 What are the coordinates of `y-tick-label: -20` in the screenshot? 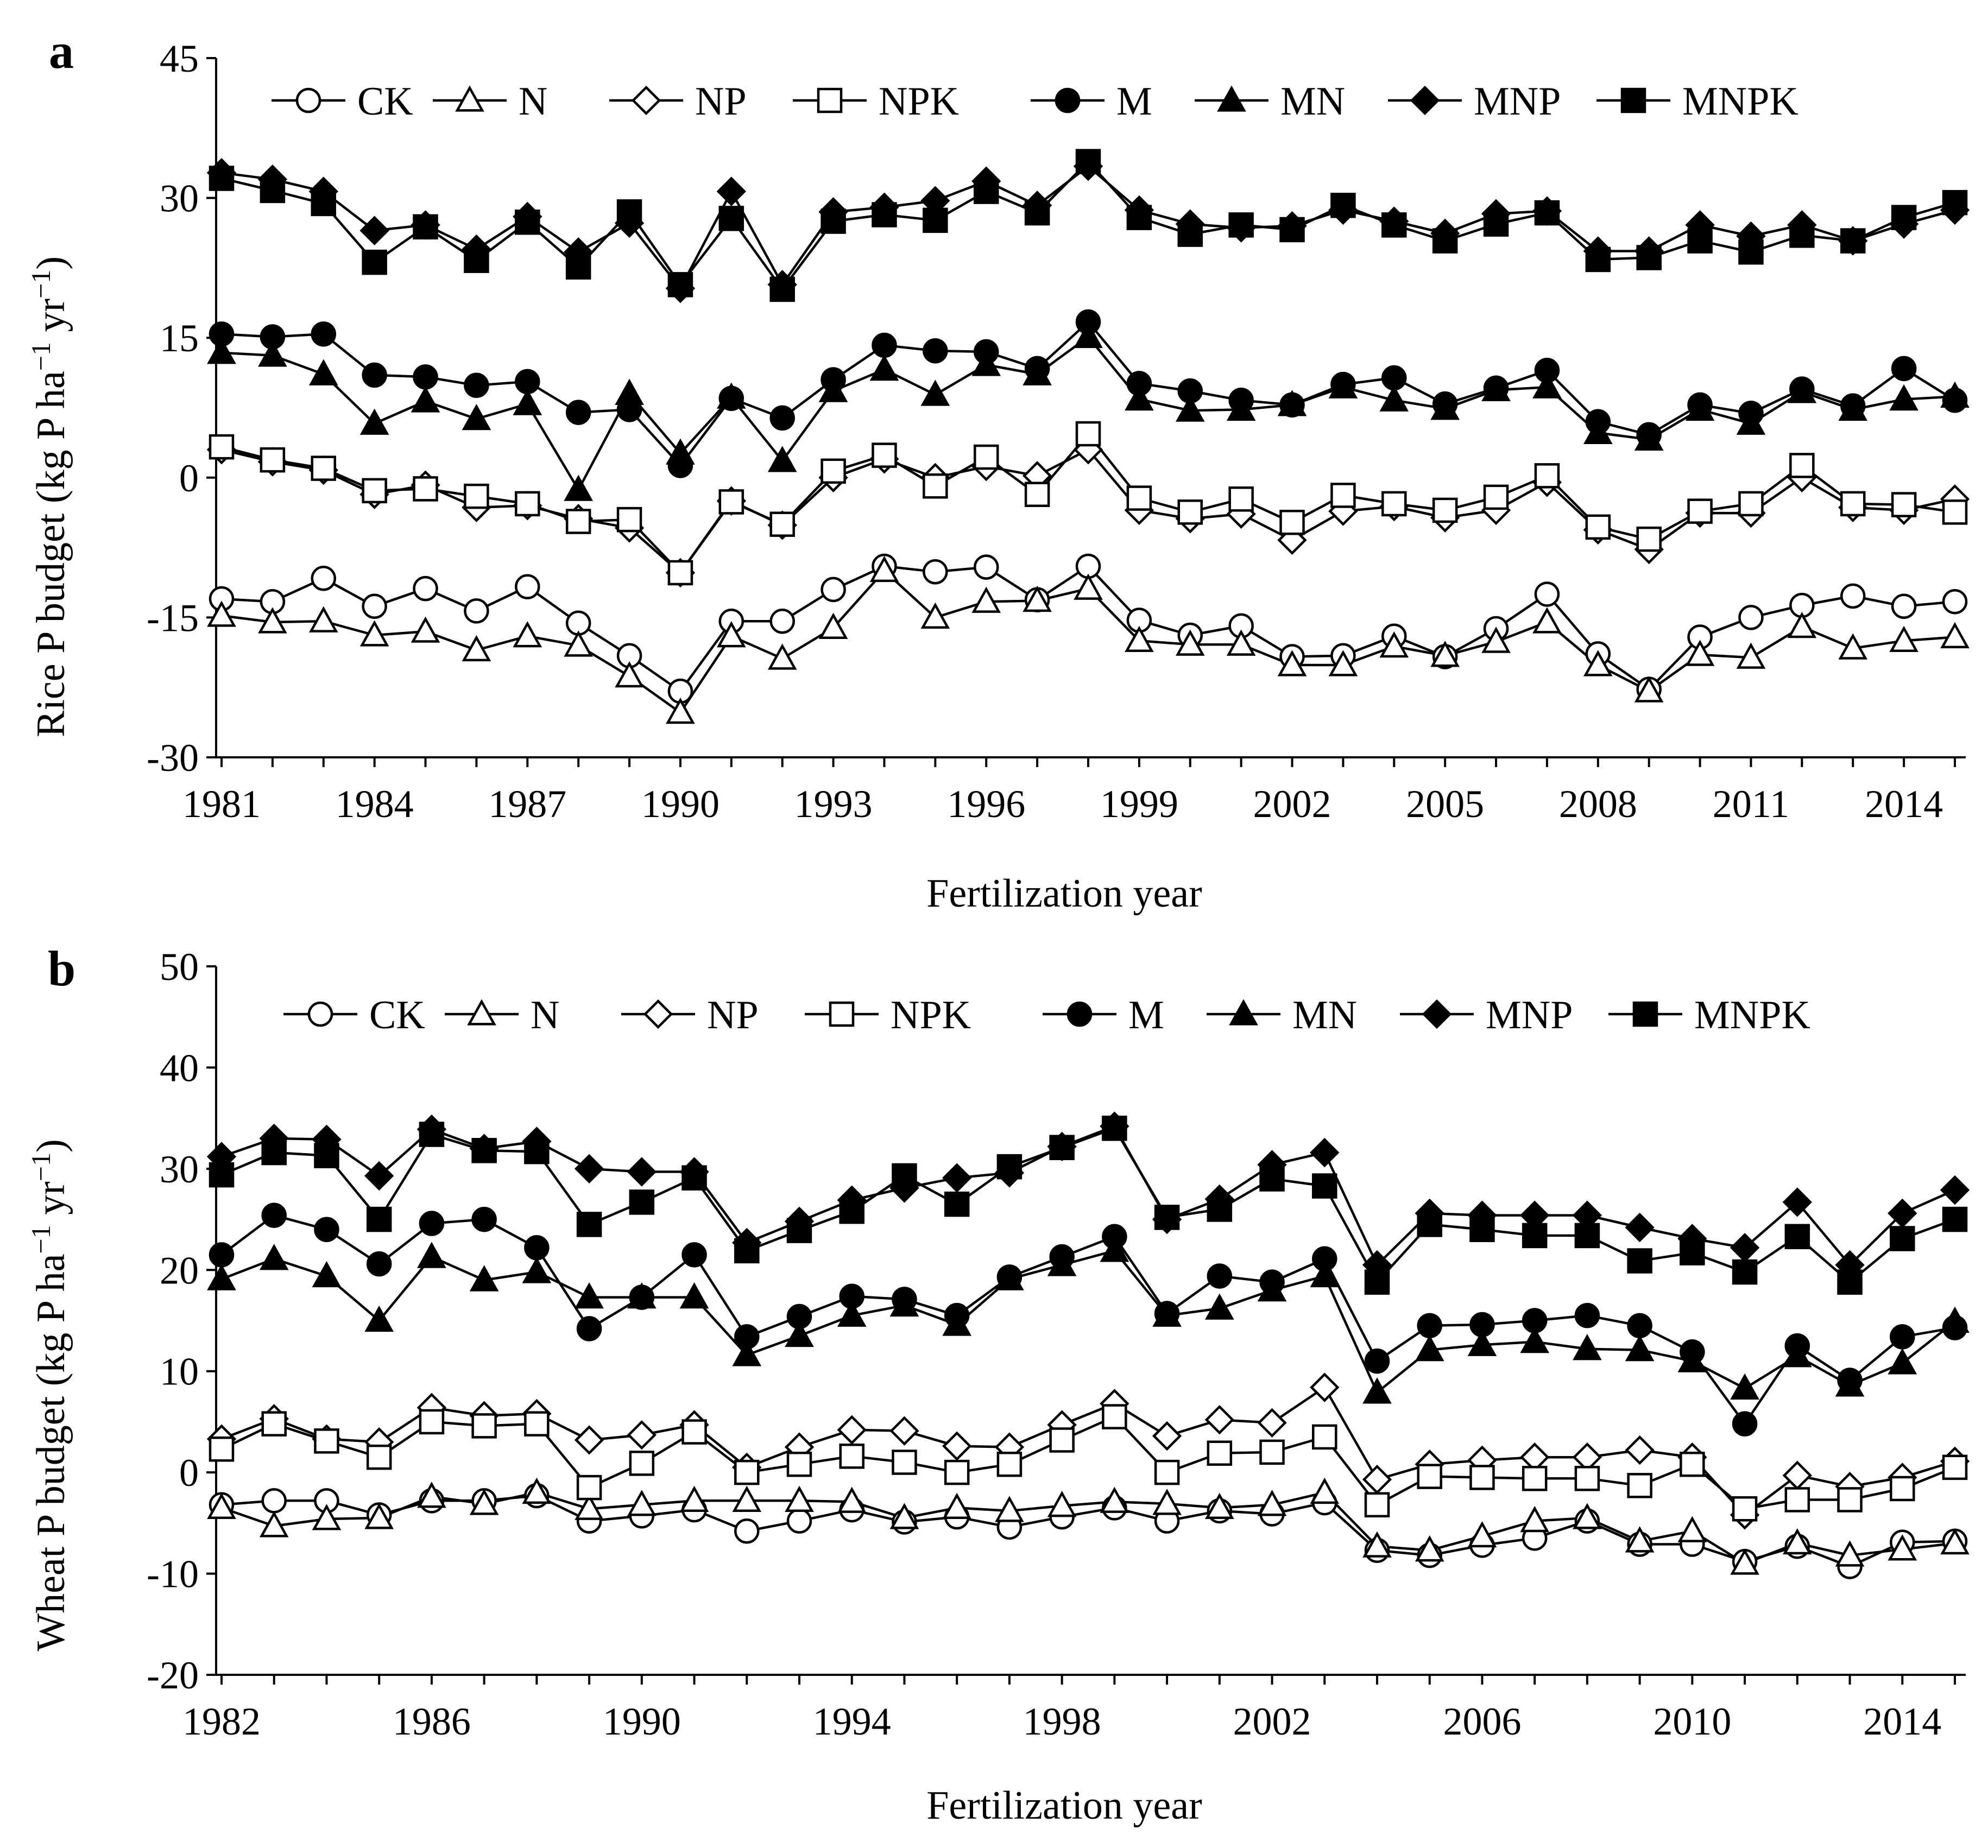 It's located at (173, 1676).